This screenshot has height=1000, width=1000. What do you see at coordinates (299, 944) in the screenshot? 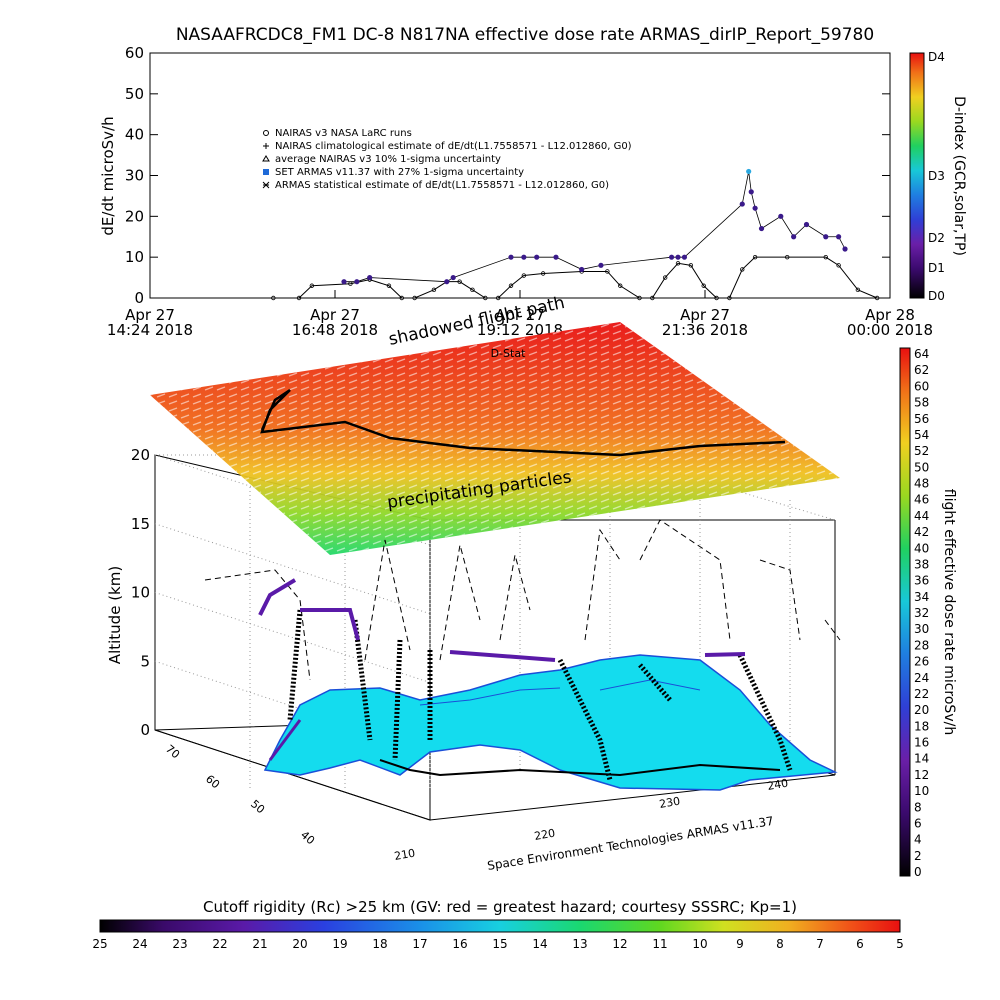
I see `cutoff-tick-label: 20` at bounding box center [299, 944].